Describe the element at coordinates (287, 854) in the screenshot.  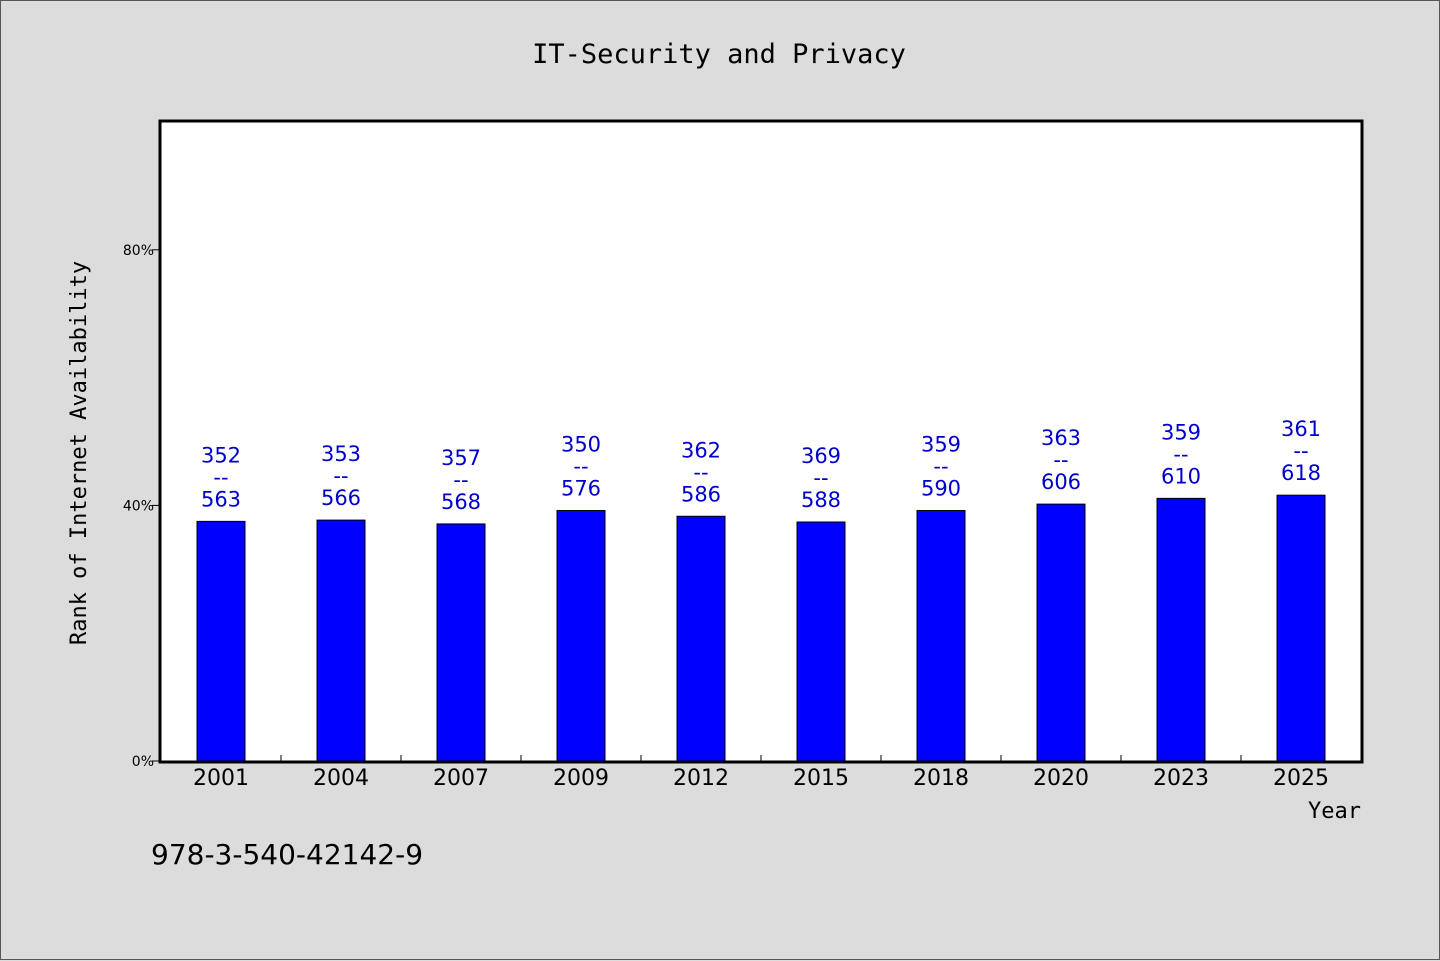
I see `isbn-footer: 978-3-540-42142-9` at that location.